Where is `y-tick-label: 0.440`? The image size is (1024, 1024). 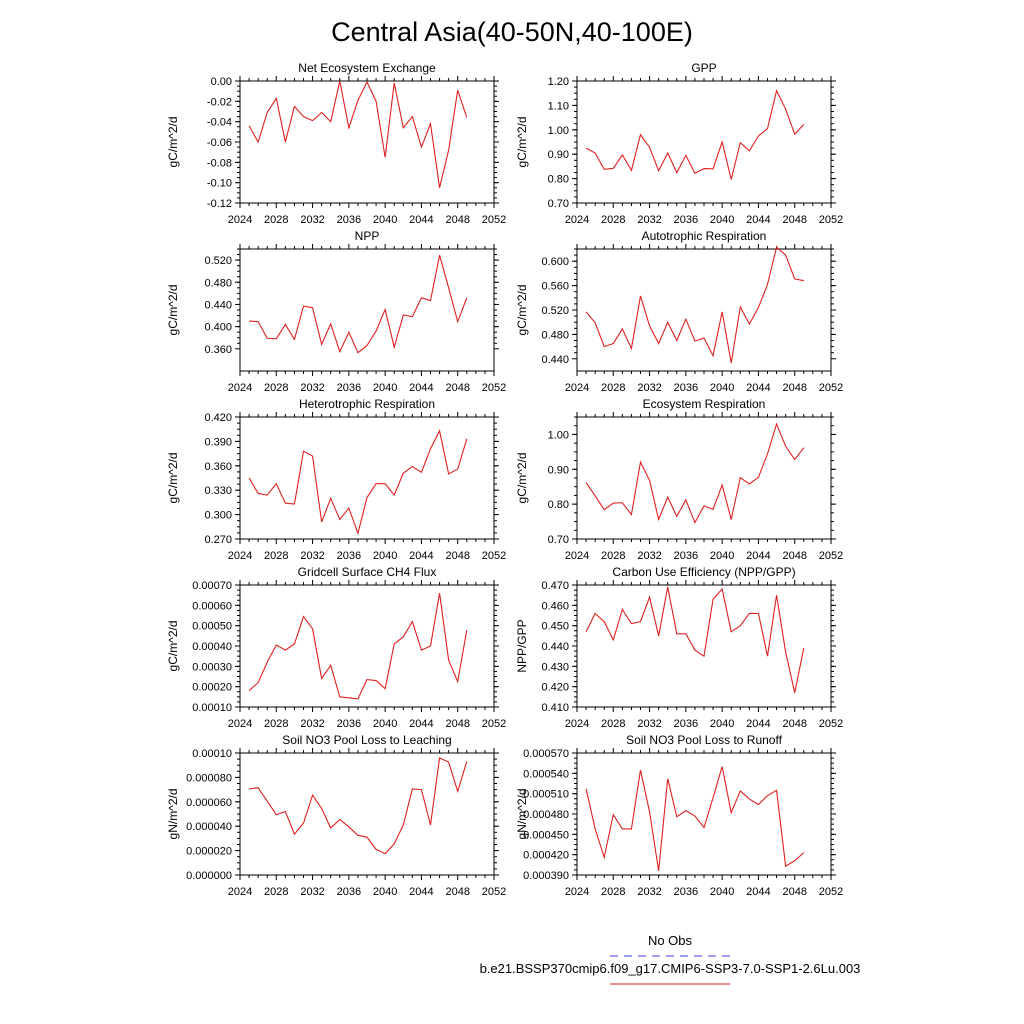
y-tick-label: 0.440 is located at coordinates (555, 360).